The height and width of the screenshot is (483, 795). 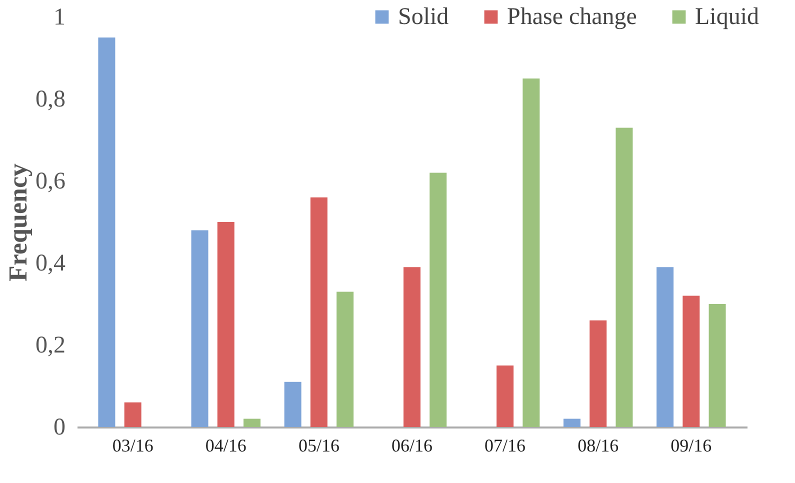 What do you see at coordinates (60, 427) in the screenshot?
I see `y-tick-label: 0` at bounding box center [60, 427].